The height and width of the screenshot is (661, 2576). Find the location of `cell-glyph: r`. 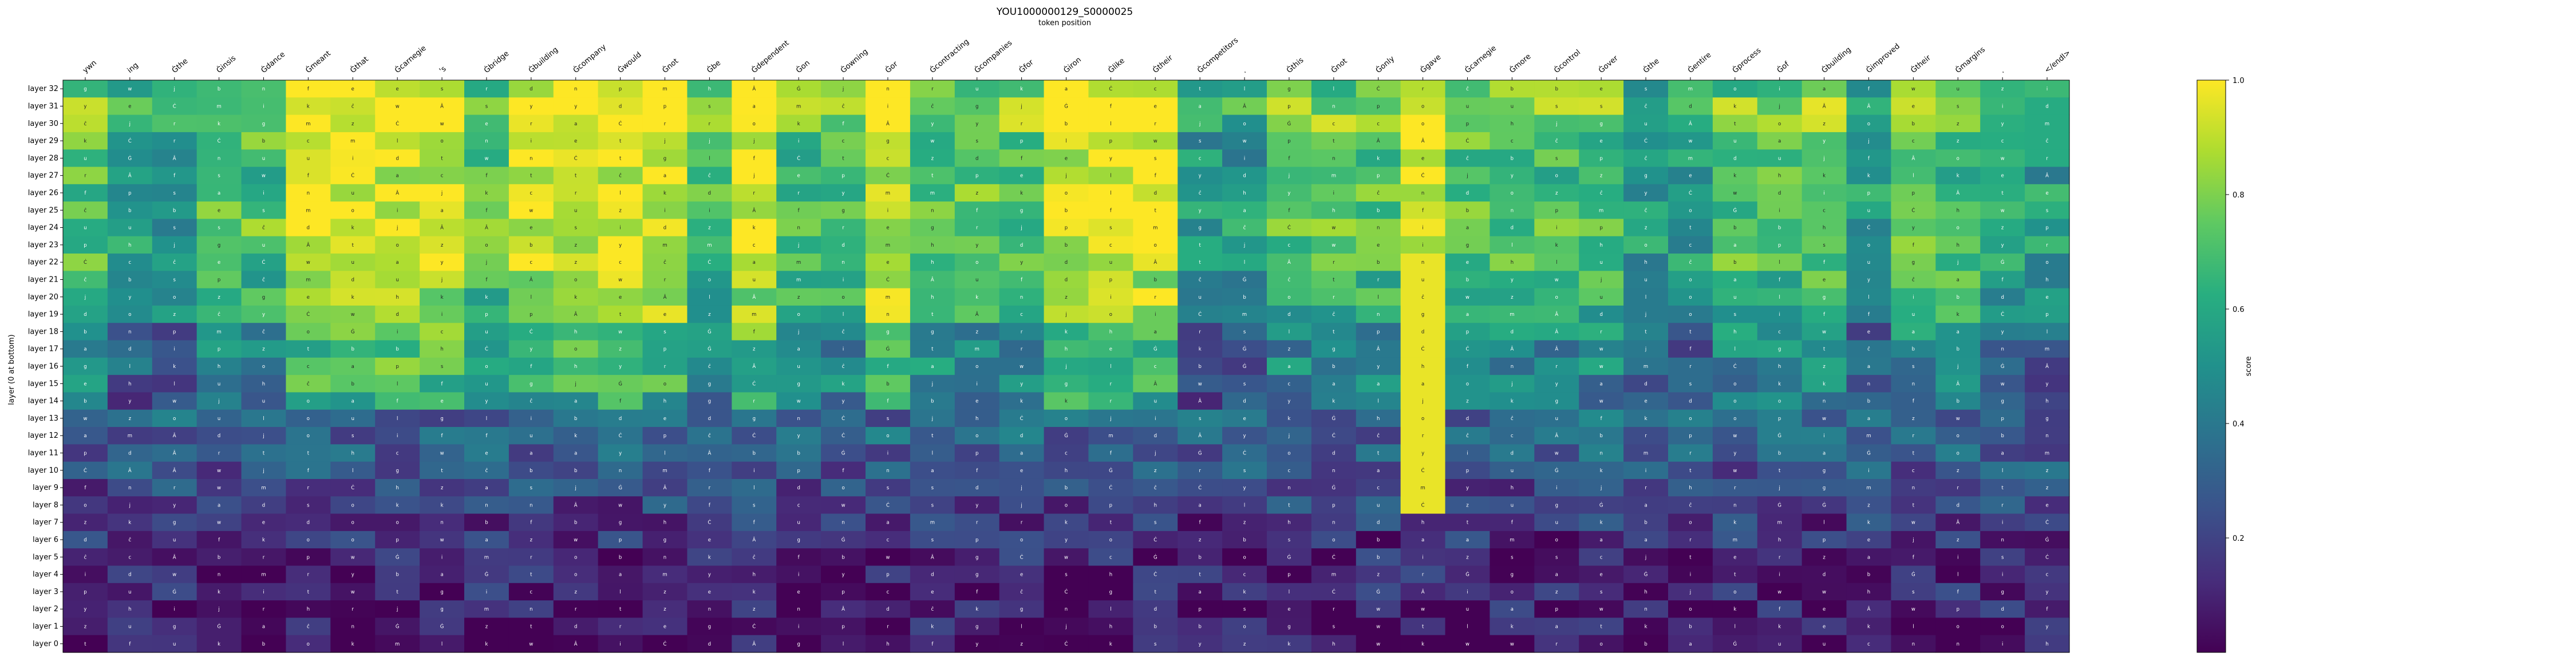

cell-glyph: r is located at coordinates (174, 141).